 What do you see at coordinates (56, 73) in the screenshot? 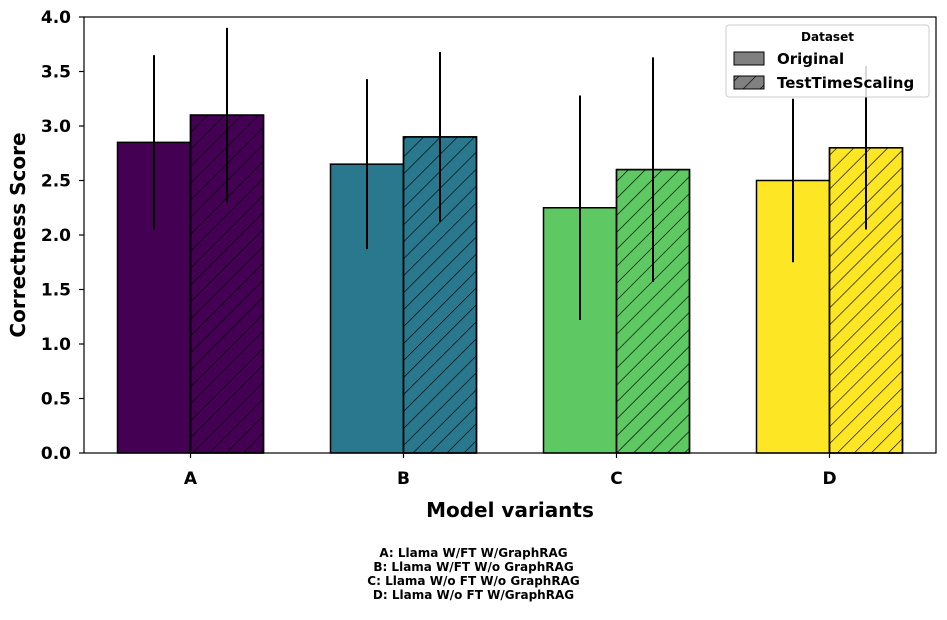
I see `y-tick-label: 3.5` at bounding box center [56, 73].